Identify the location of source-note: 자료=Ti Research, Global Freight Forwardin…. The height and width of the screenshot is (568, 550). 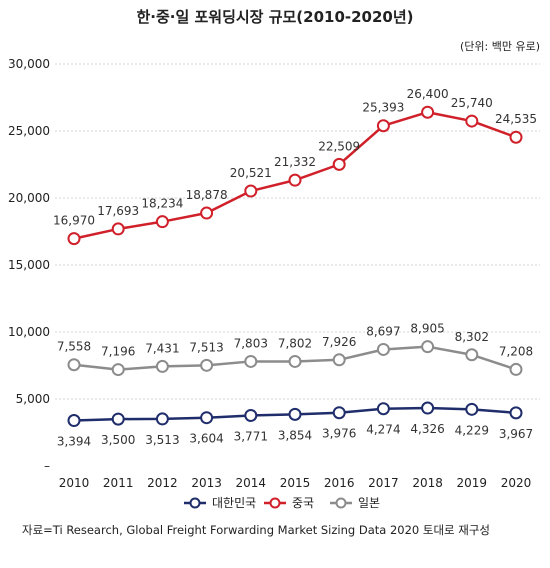
(256, 530).